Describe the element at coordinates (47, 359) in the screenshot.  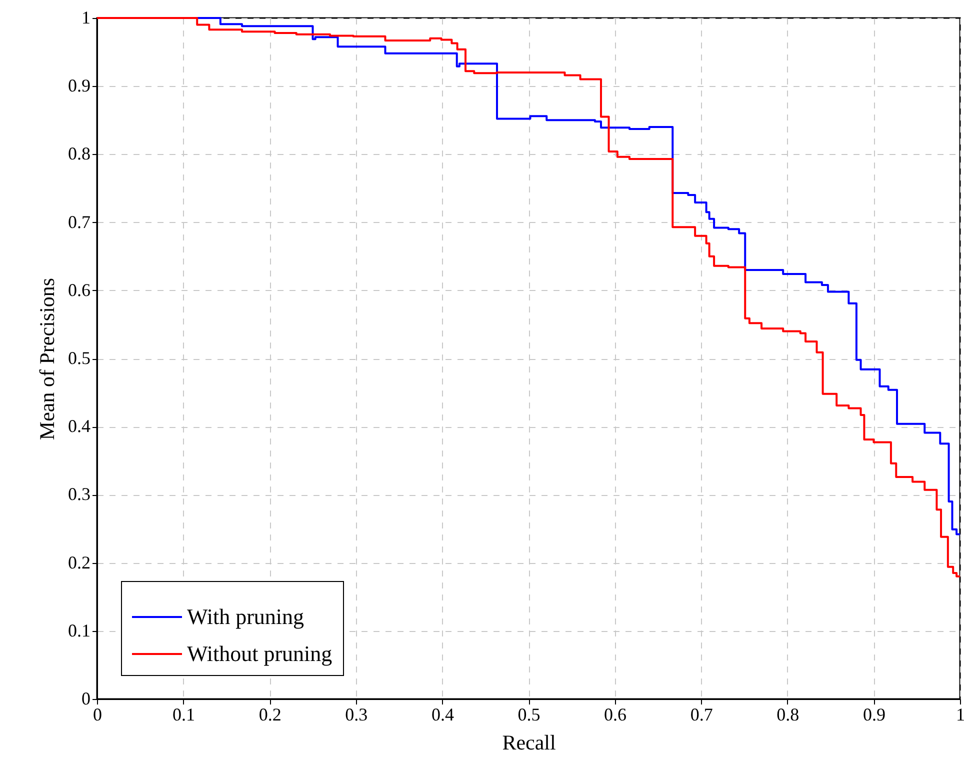
I see `y-axis-title: Mean of Precisions` at that location.